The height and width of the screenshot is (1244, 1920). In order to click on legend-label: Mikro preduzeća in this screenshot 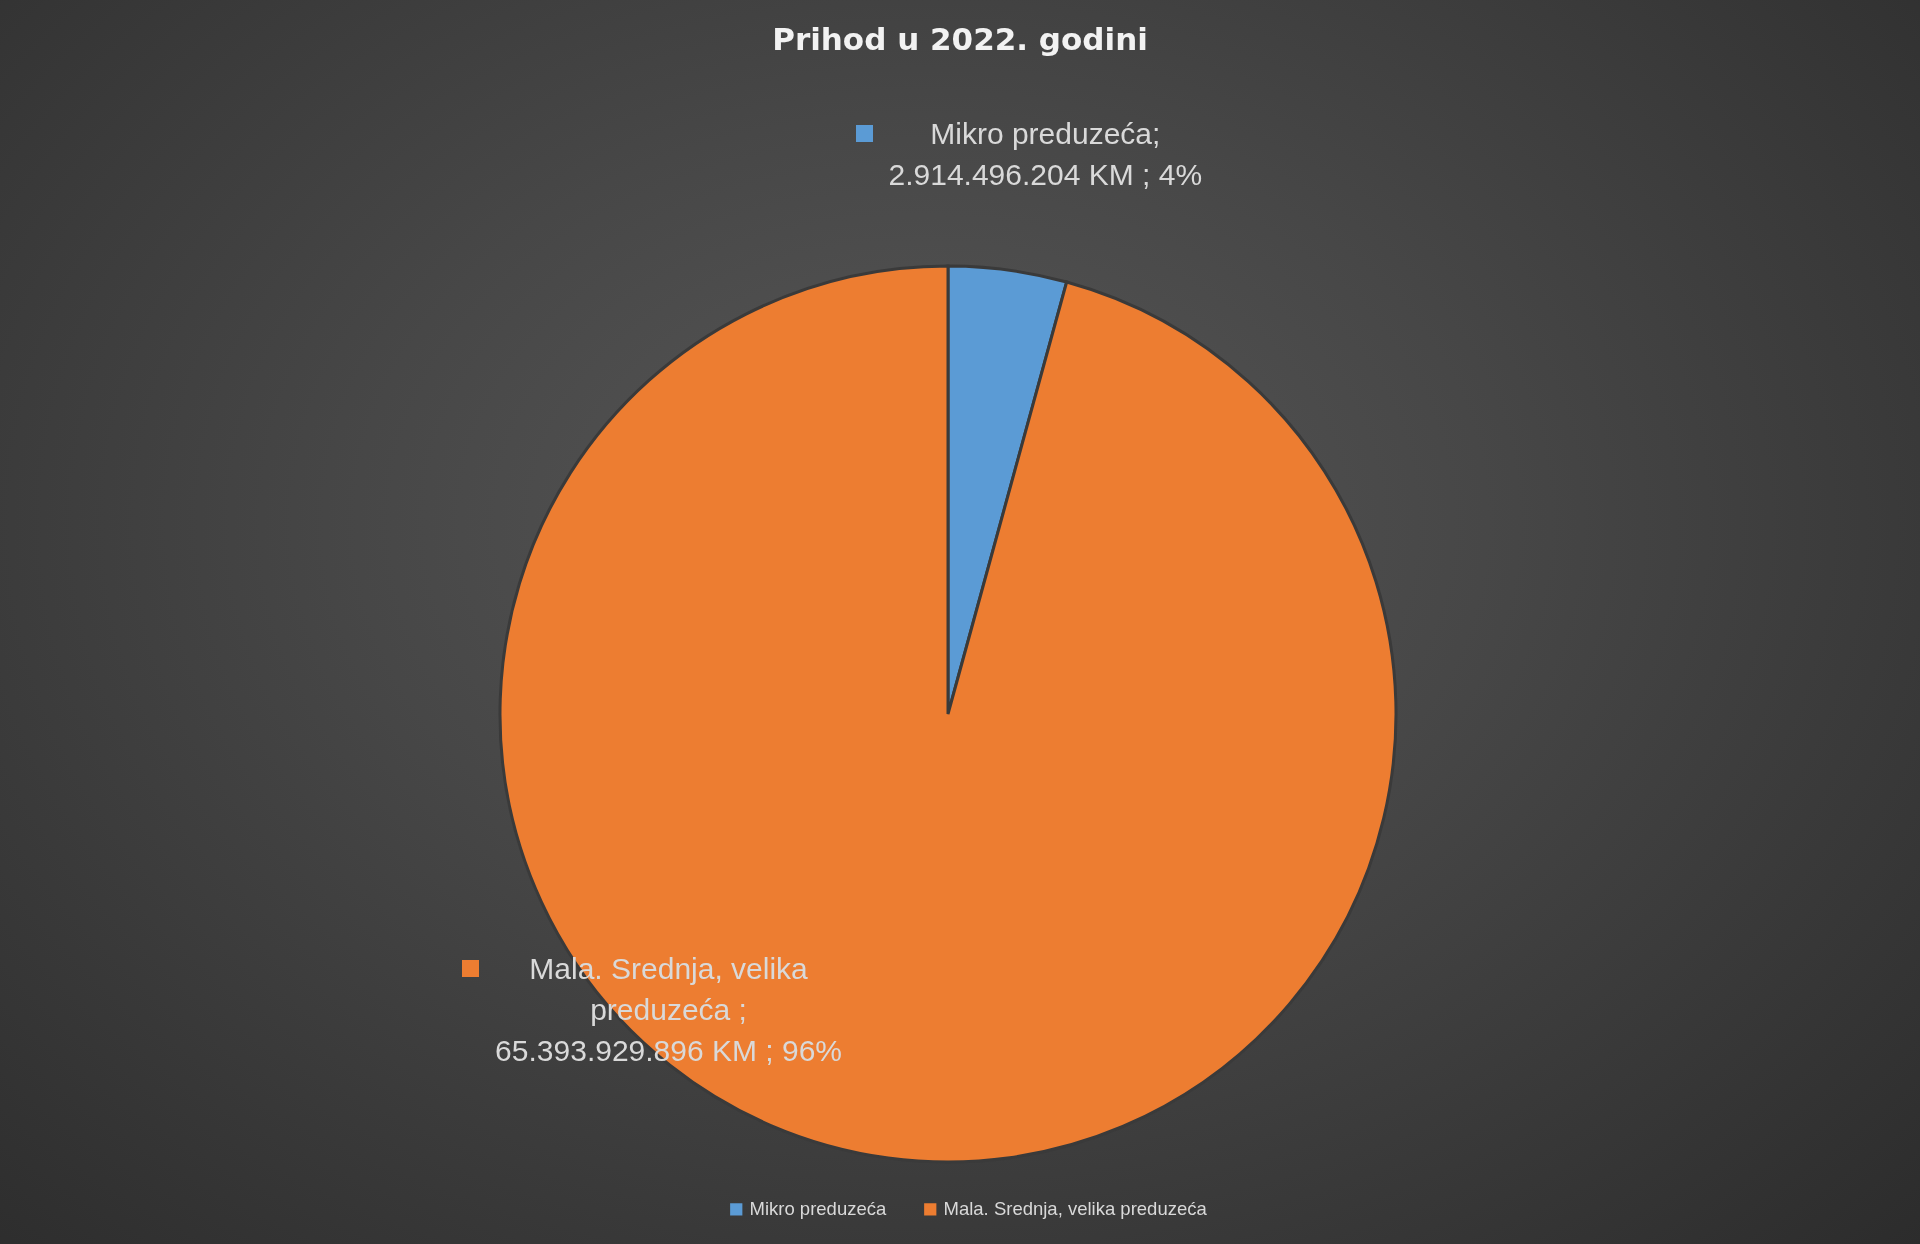, I will do `click(818, 1209)`.